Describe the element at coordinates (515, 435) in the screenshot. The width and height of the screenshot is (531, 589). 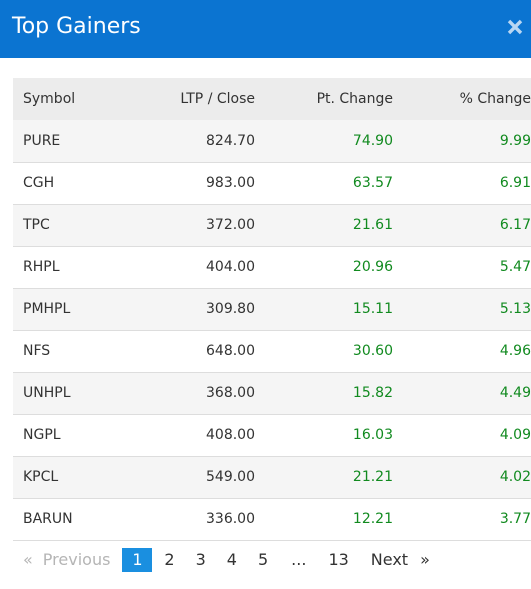
I see `pct-change-cell: 4.09` at that location.